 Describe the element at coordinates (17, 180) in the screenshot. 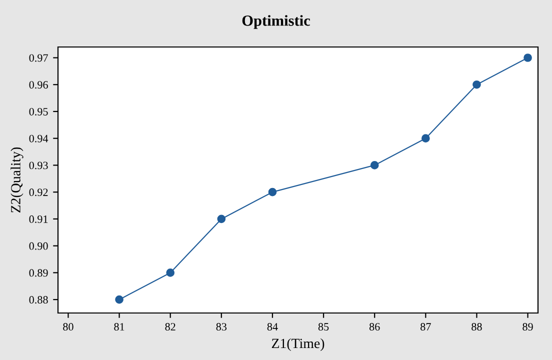

I see `y-axis-title: Z2(Quality)` at that location.